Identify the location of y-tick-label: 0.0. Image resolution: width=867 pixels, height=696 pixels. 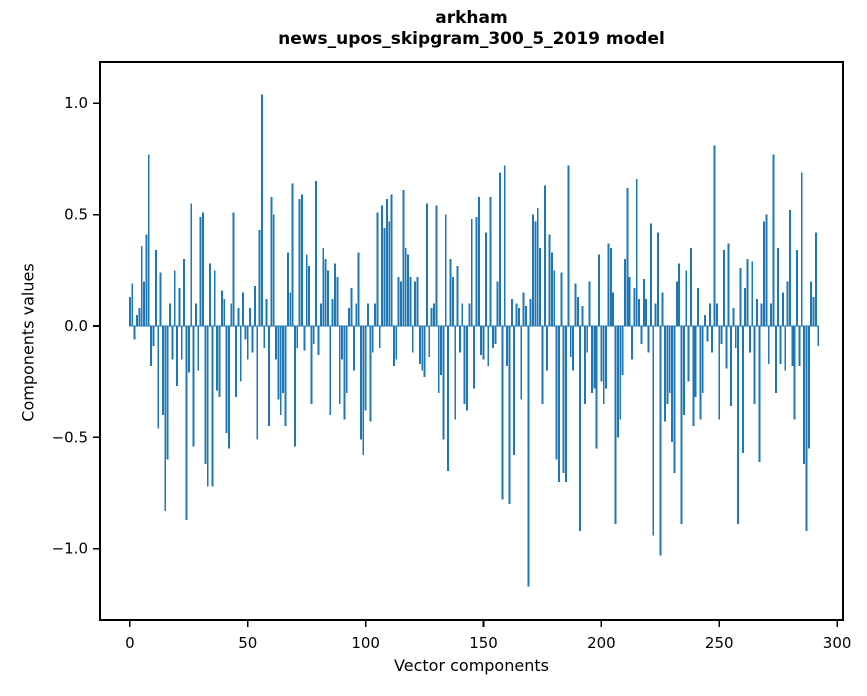
(76, 326).